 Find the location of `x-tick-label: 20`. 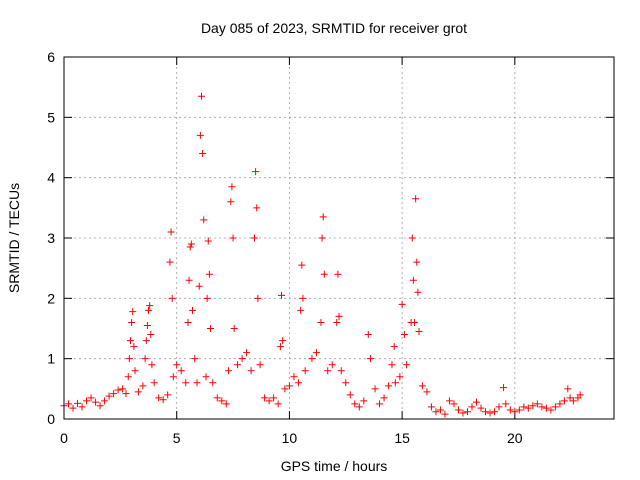

x-tick-label: 20 is located at coordinates (515, 438).